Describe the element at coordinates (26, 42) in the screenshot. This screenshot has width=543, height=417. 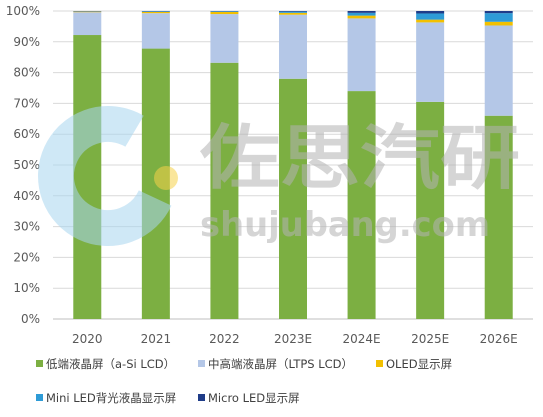
I see `y-tick-label: 90%` at that location.